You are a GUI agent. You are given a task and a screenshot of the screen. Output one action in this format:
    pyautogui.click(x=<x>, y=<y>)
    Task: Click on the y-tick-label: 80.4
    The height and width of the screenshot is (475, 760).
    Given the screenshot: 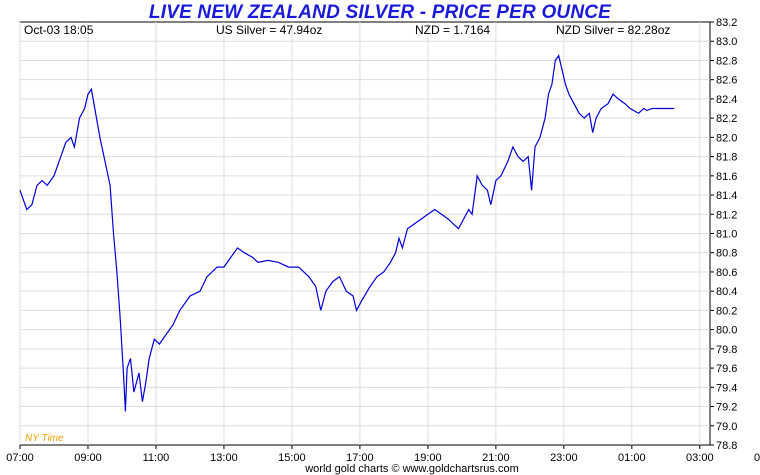 What is the action you would take?
    pyautogui.click(x=726, y=292)
    